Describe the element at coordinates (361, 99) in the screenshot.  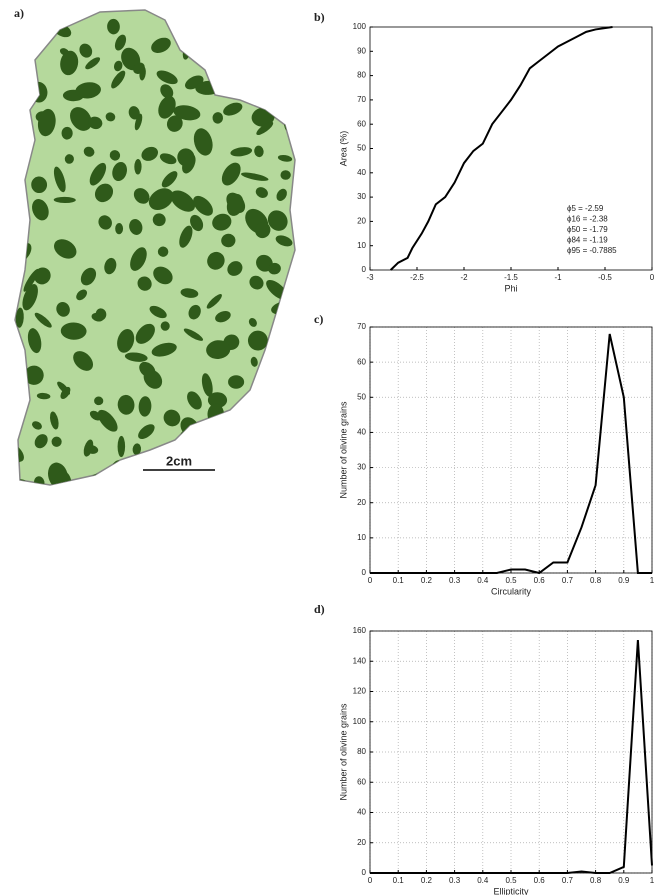
I see `y-tick-label: 70` at that location.